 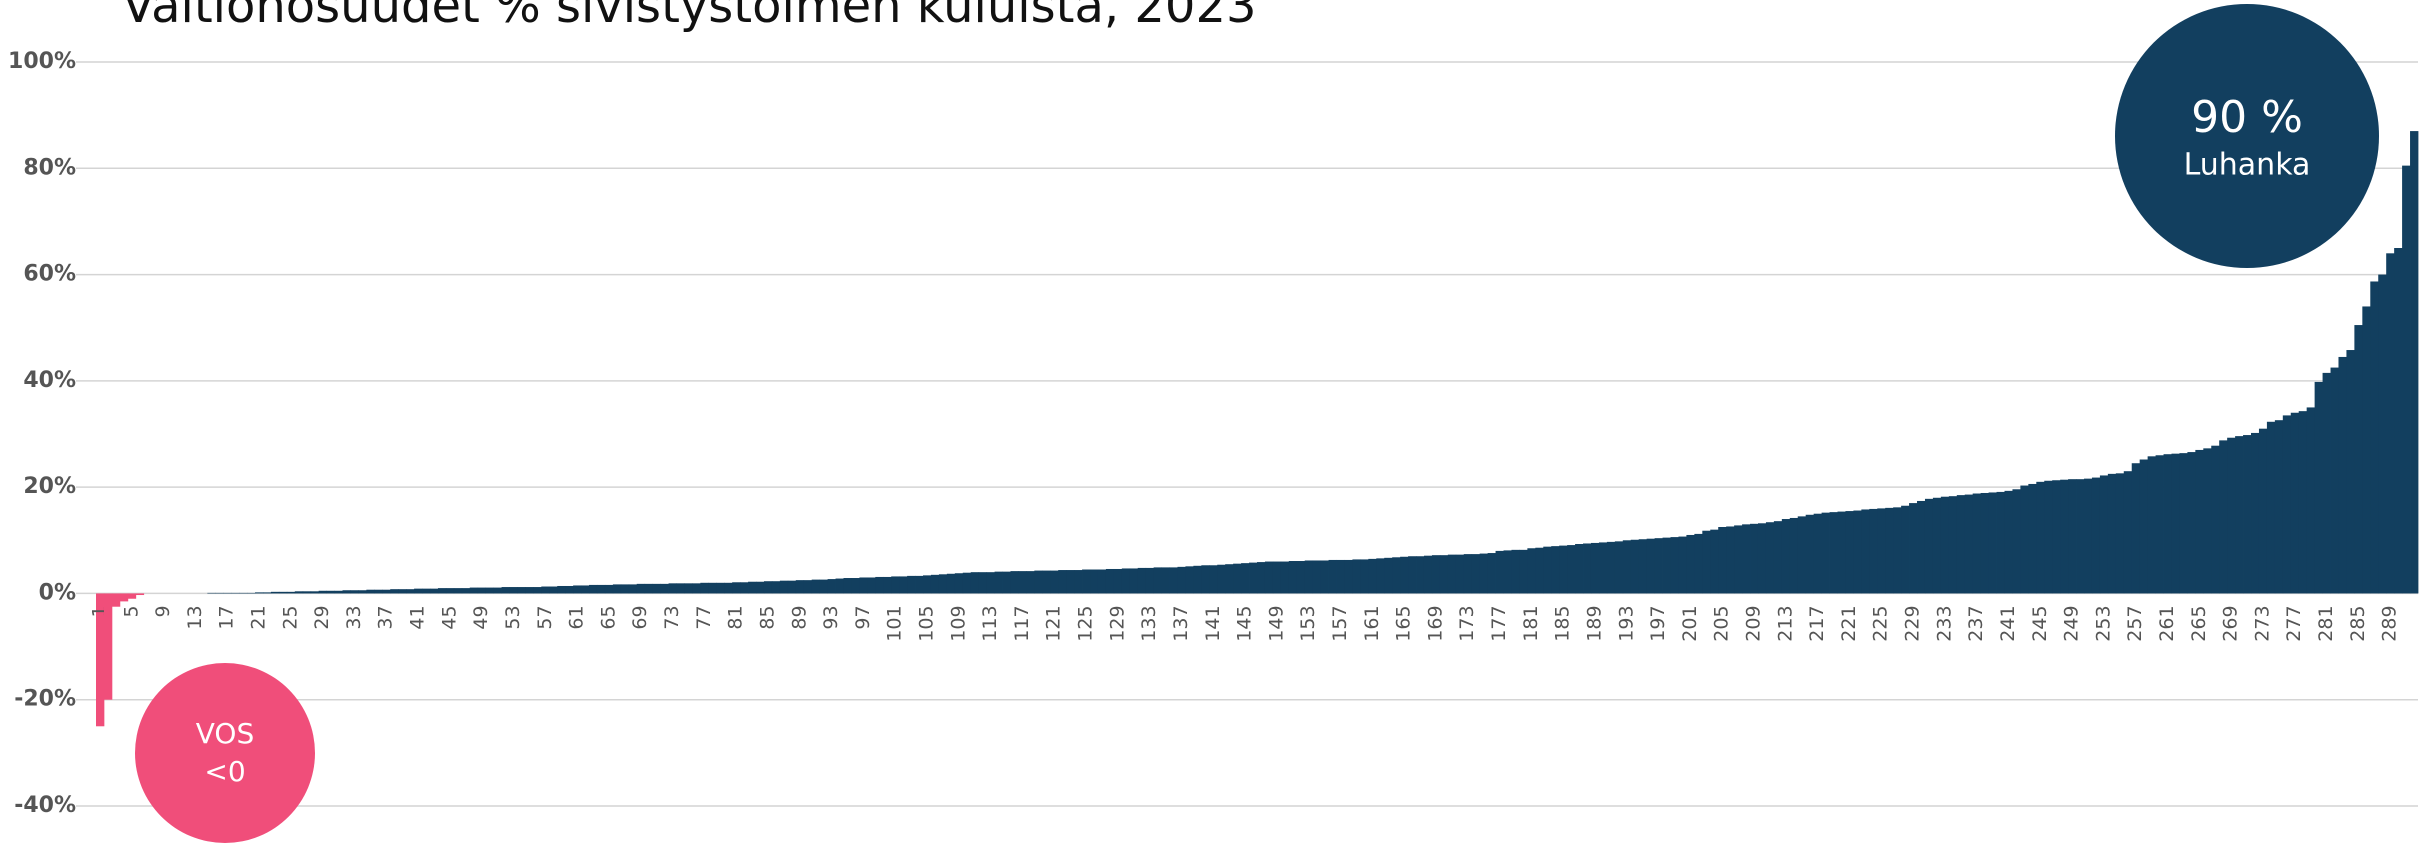 What do you see at coordinates (672, 617) in the screenshot?
I see `x-tick-label: 73` at bounding box center [672, 617].